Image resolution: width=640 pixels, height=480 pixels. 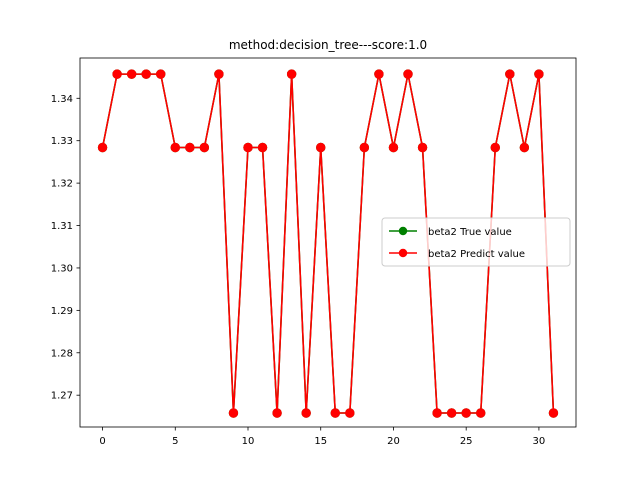 What do you see at coordinates (393, 441) in the screenshot?
I see `x-tick-label: 20` at bounding box center [393, 441].